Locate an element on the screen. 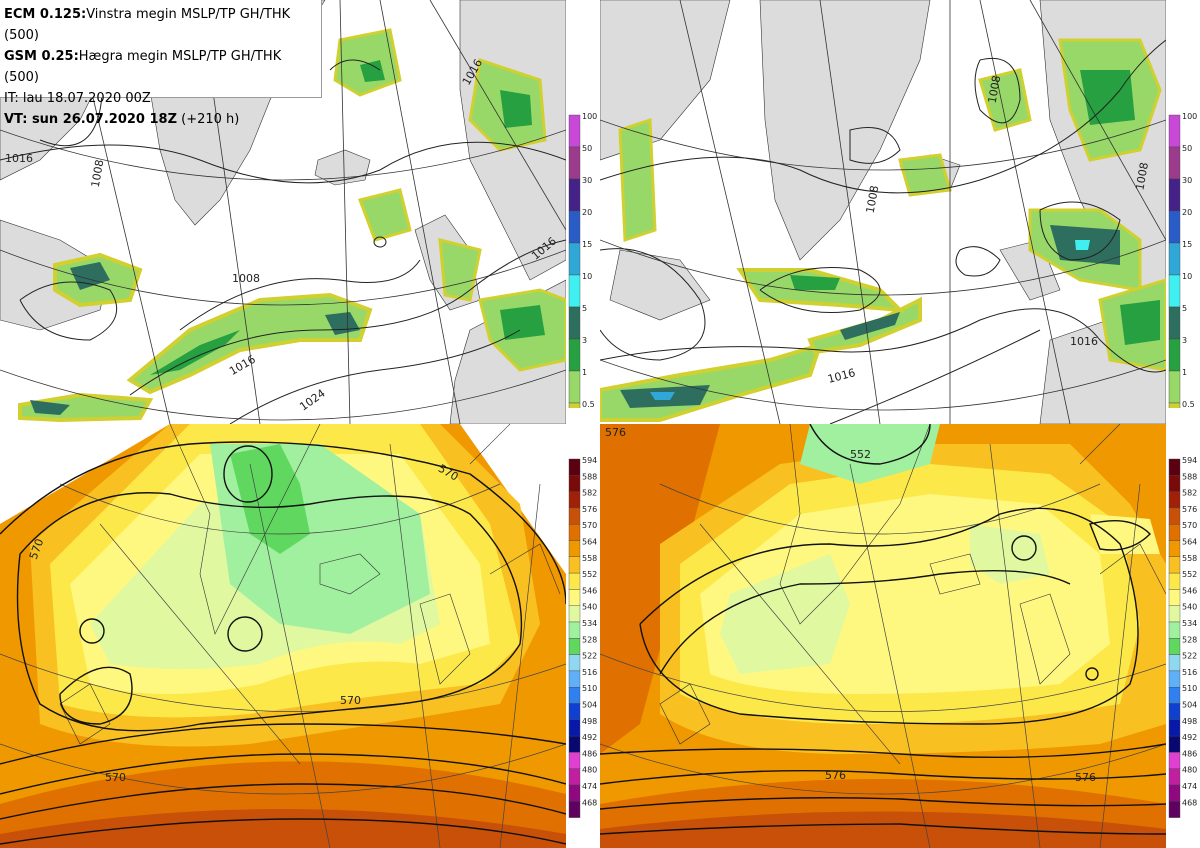  colorbar-label: 570 is located at coordinates (1189, 525).